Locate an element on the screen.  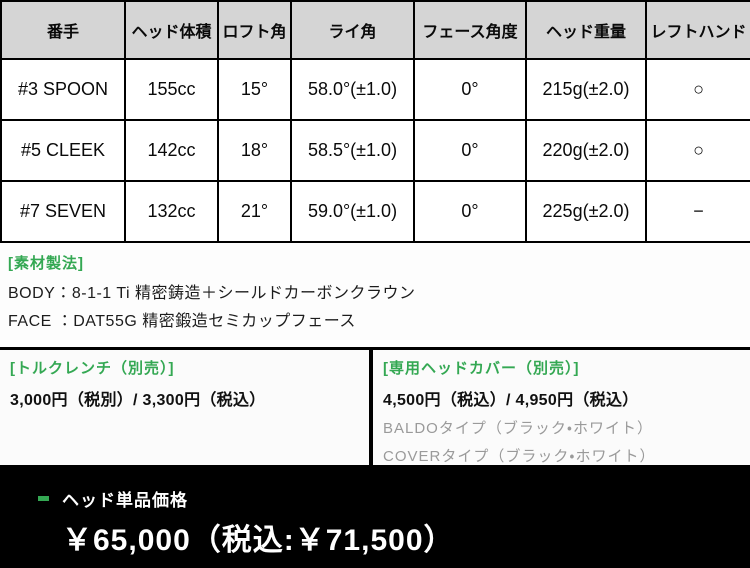
column-header-face-angle: フェース角度 is located at coordinates (470, 30).